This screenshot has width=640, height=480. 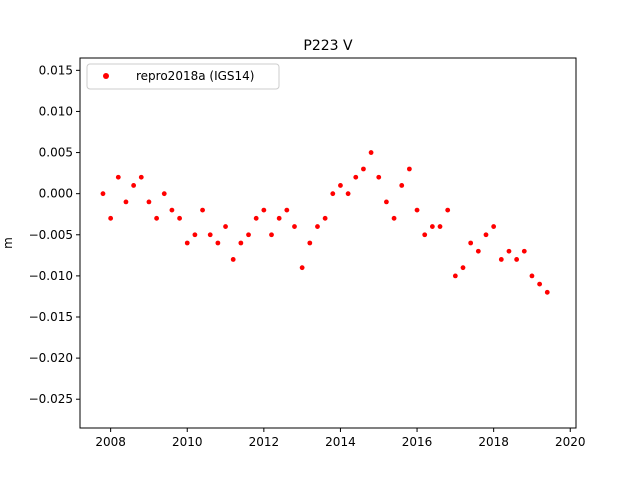 I want to click on x-tick-label: 2020, so click(x=570, y=442).